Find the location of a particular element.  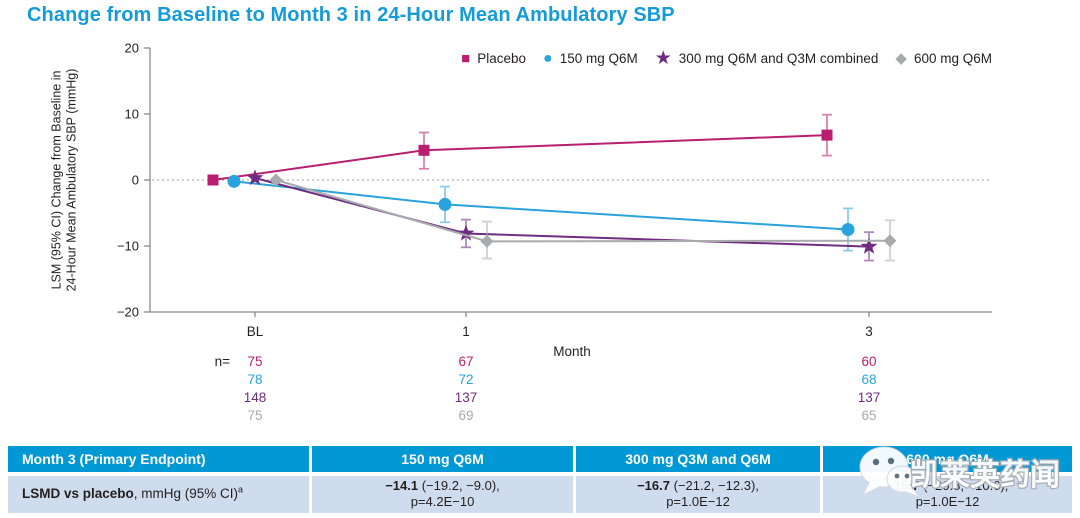

legend-item-2: ★ 300 mg Q6M and Q3M combined is located at coordinates (767, 58).